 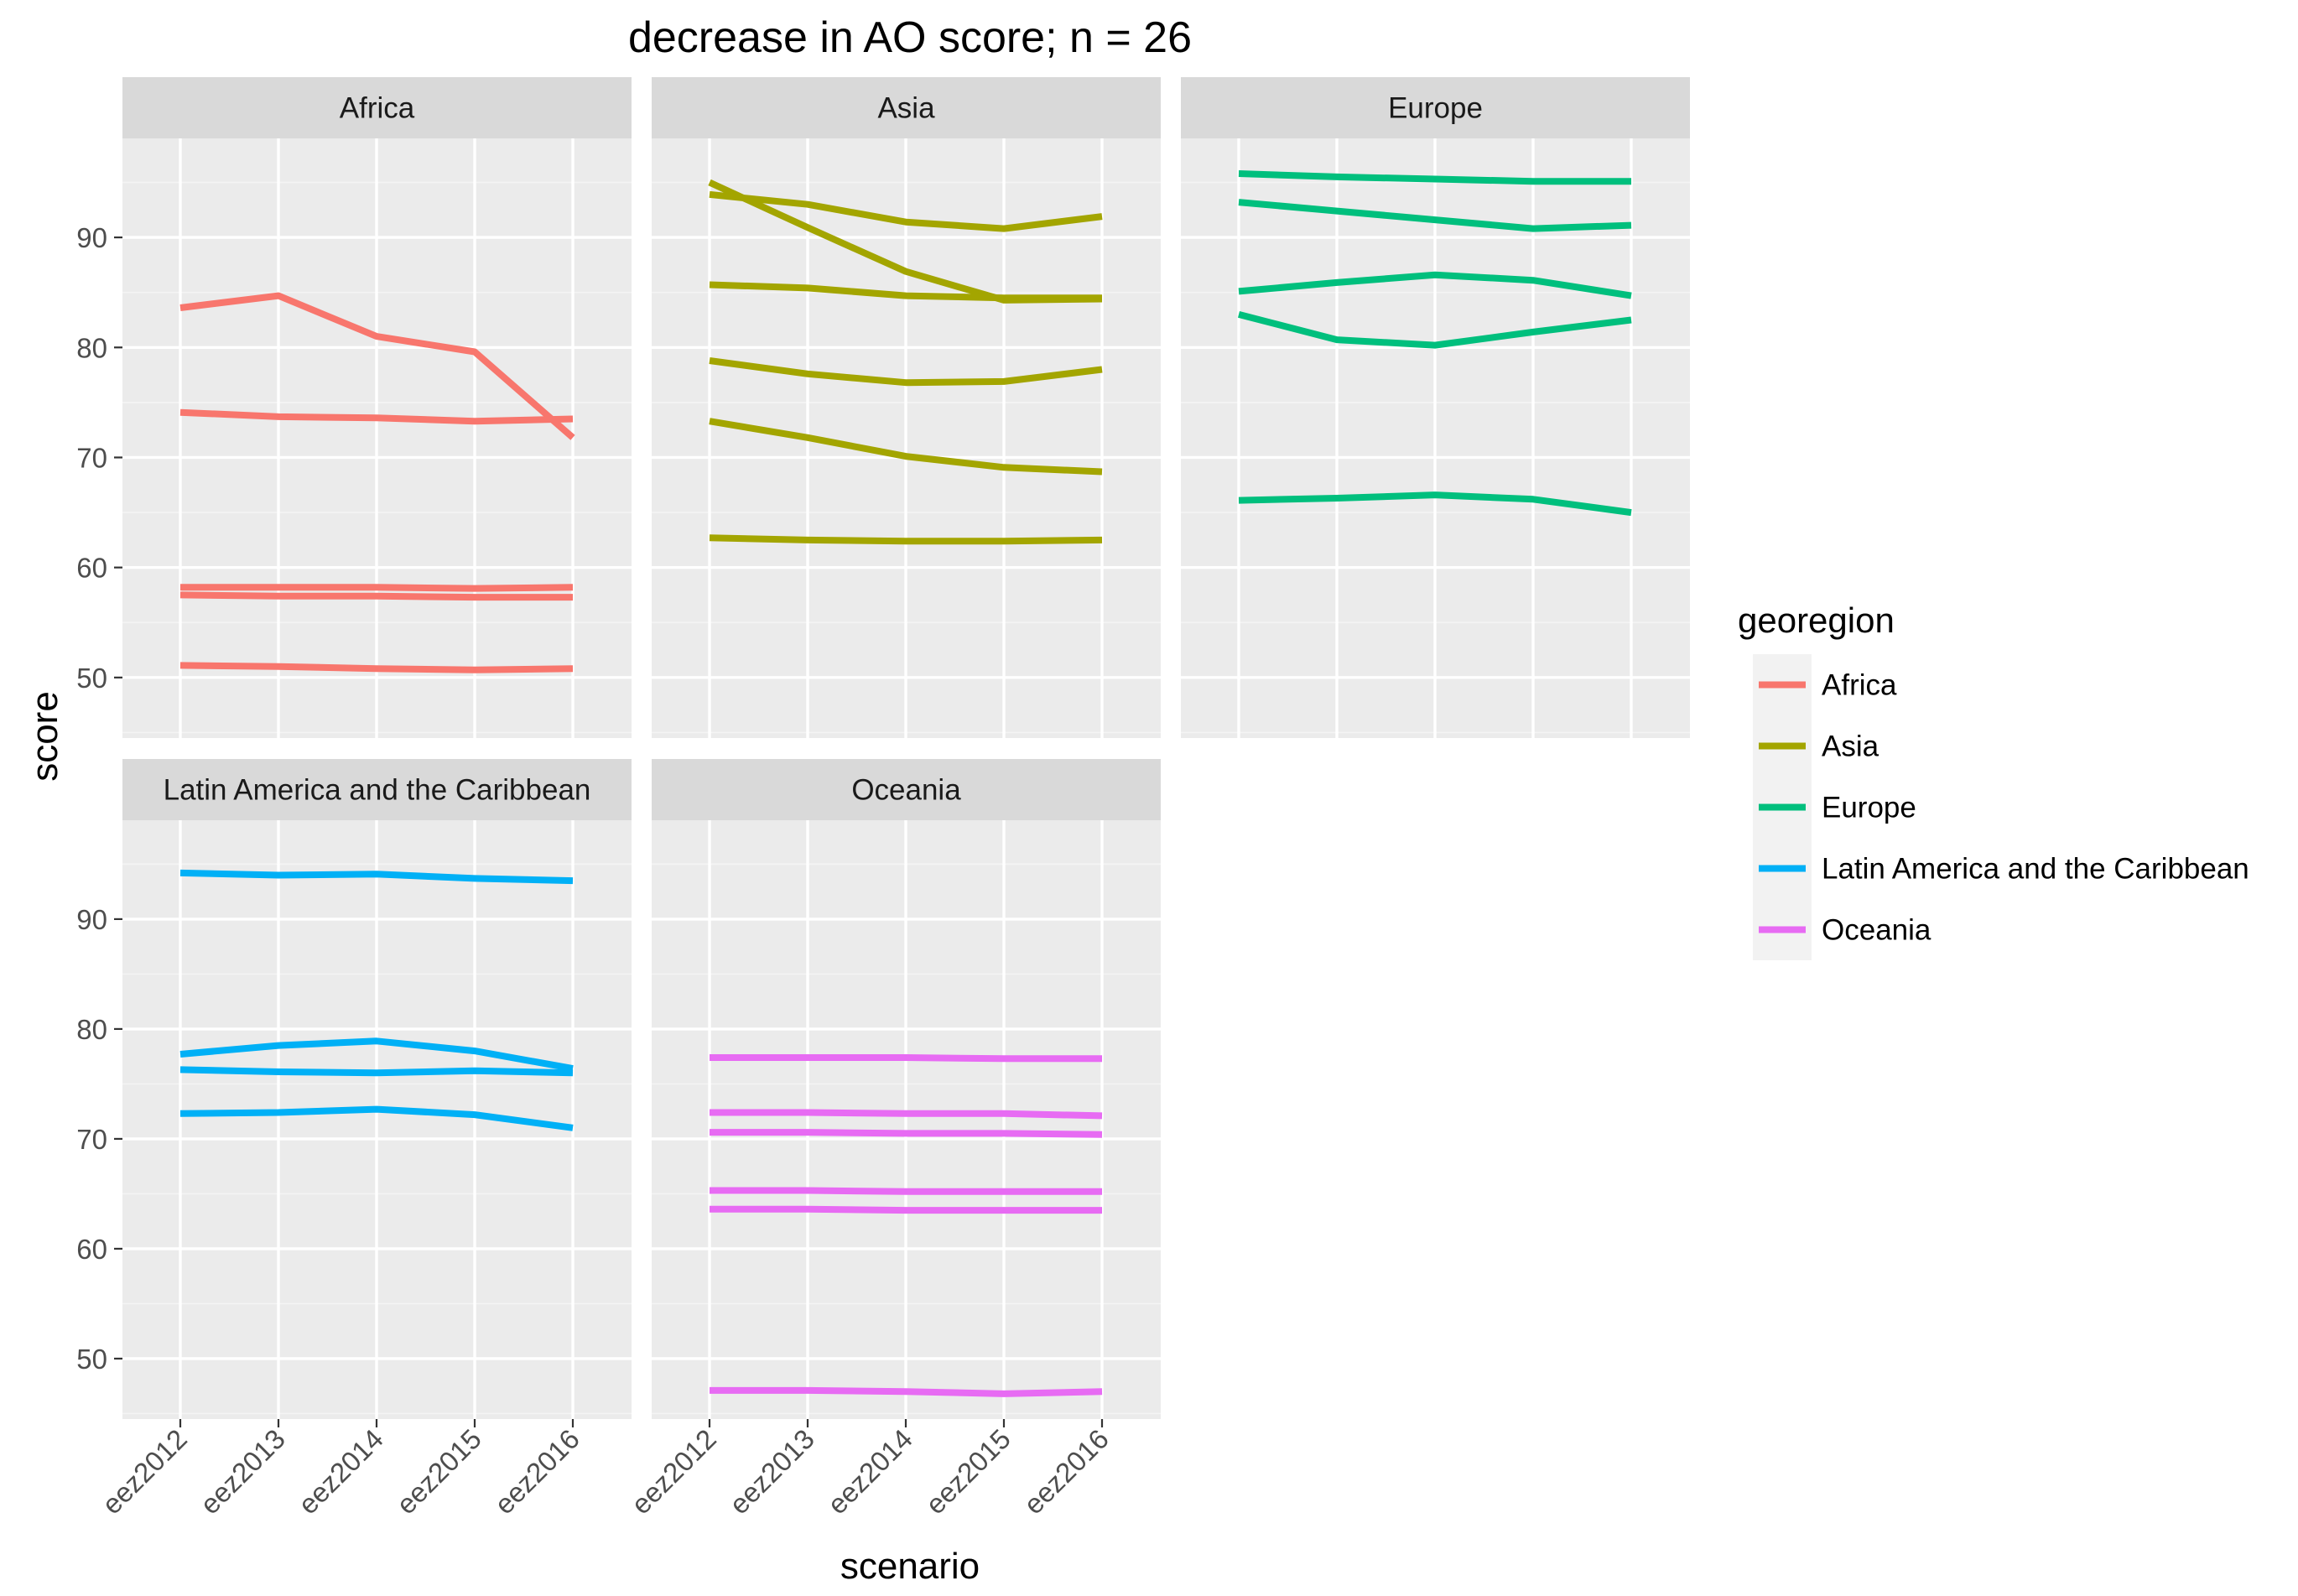 What do you see at coordinates (1877, 930) in the screenshot?
I see `legend-label: Oceania` at bounding box center [1877, 930].